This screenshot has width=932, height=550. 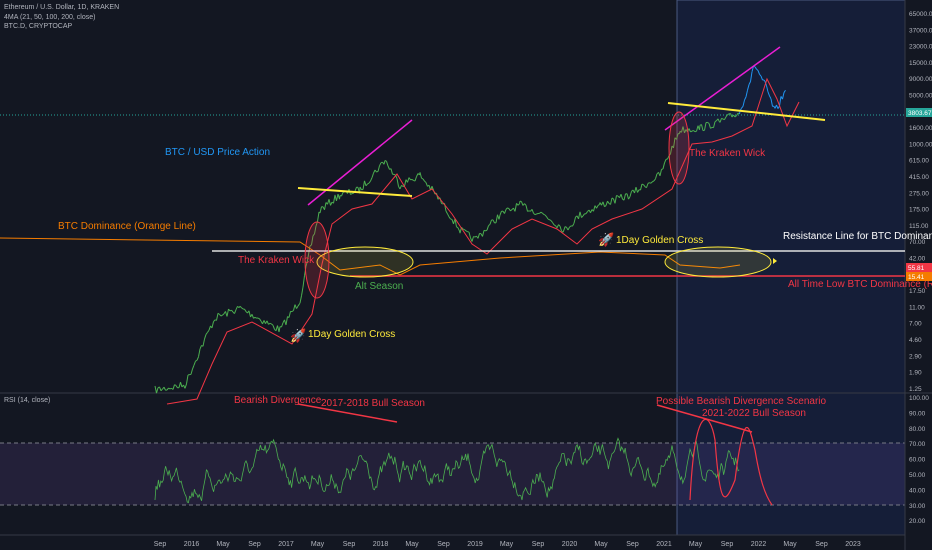 What do you see at coordinates (920, 144) in the screenshot?
I see `price-axis-label: 1000.00` at bounding box center [920, 144].